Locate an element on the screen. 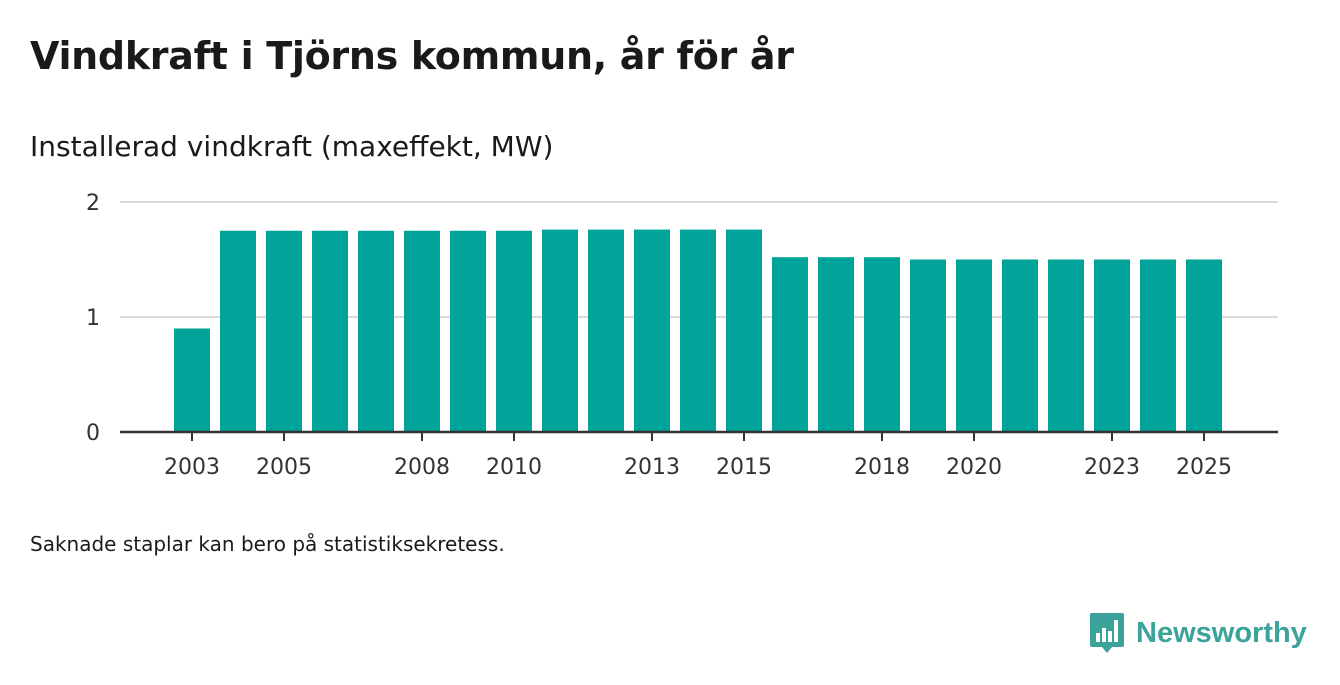 The width and height of the screenshot is (1340, 685). bar-2013 is located at coordinates (652, 330).